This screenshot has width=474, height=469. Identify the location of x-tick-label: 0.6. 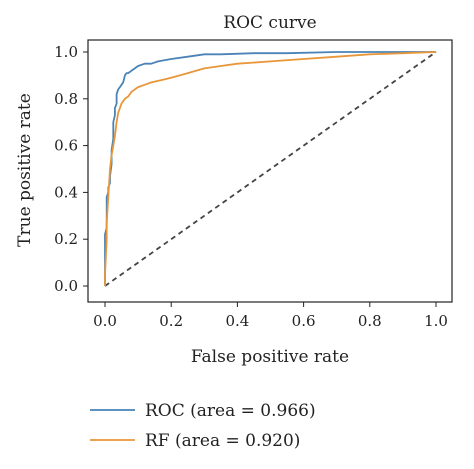
(304, 321).